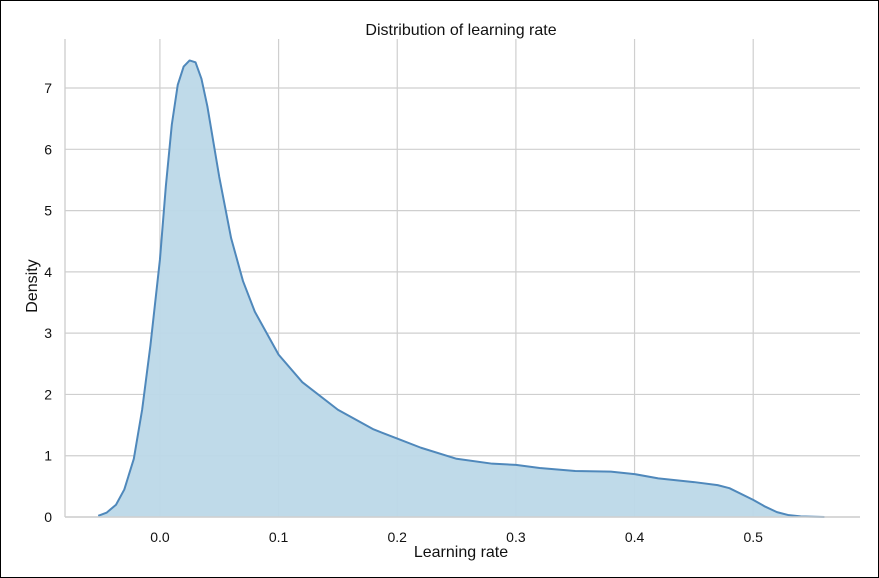  Describe the element at coordinates (48, 394) in the screenshot. I see `y-tick-label: 2` at that location.